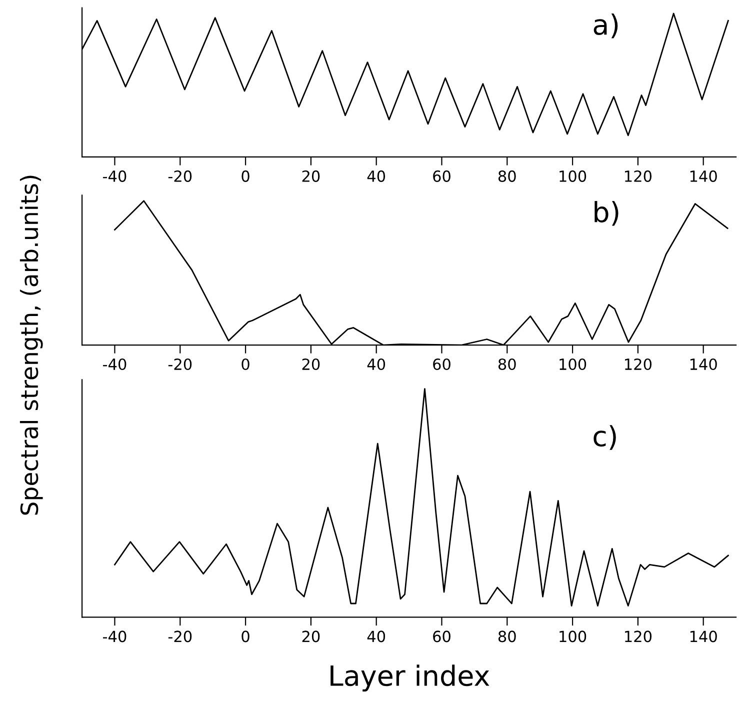  What do you see at coordinates (410, 678) in the screenshot?
I see `x-axis-title: Layer index` at bounding box center [410, 678].